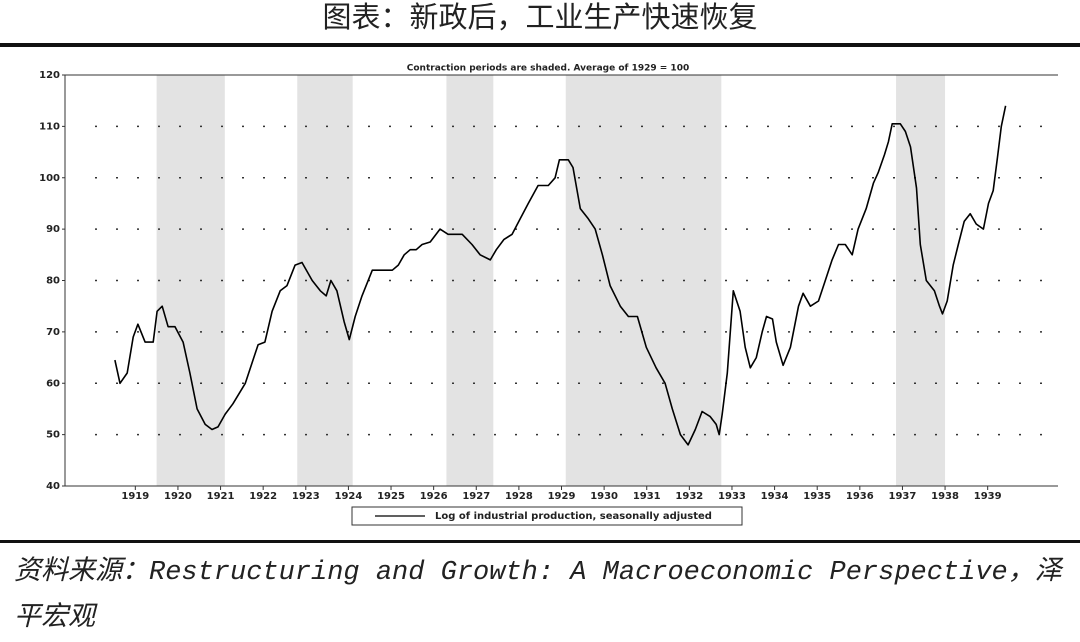 Image resolution: width=1080 pixels, height=642 pixels. I want to click on x-tick-label: 1924, so click(348, 496).